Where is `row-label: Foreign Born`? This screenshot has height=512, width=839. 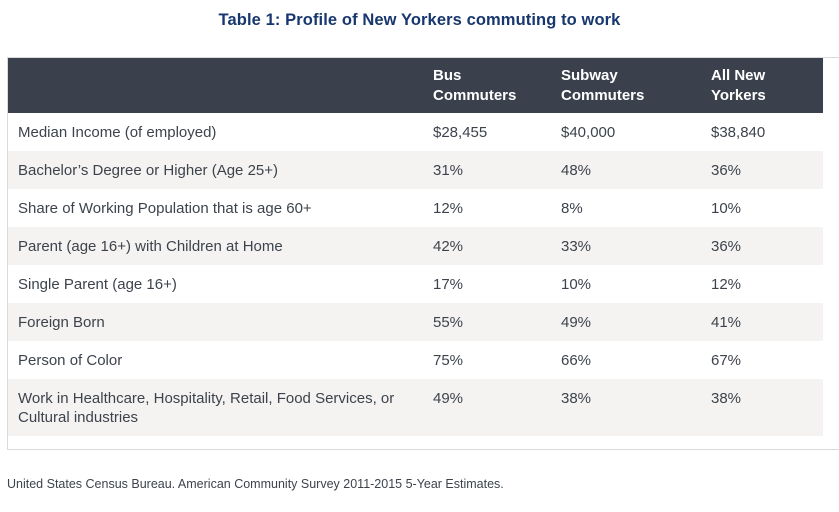 row-label: Foreign Born is located at coordinates (215, 322).